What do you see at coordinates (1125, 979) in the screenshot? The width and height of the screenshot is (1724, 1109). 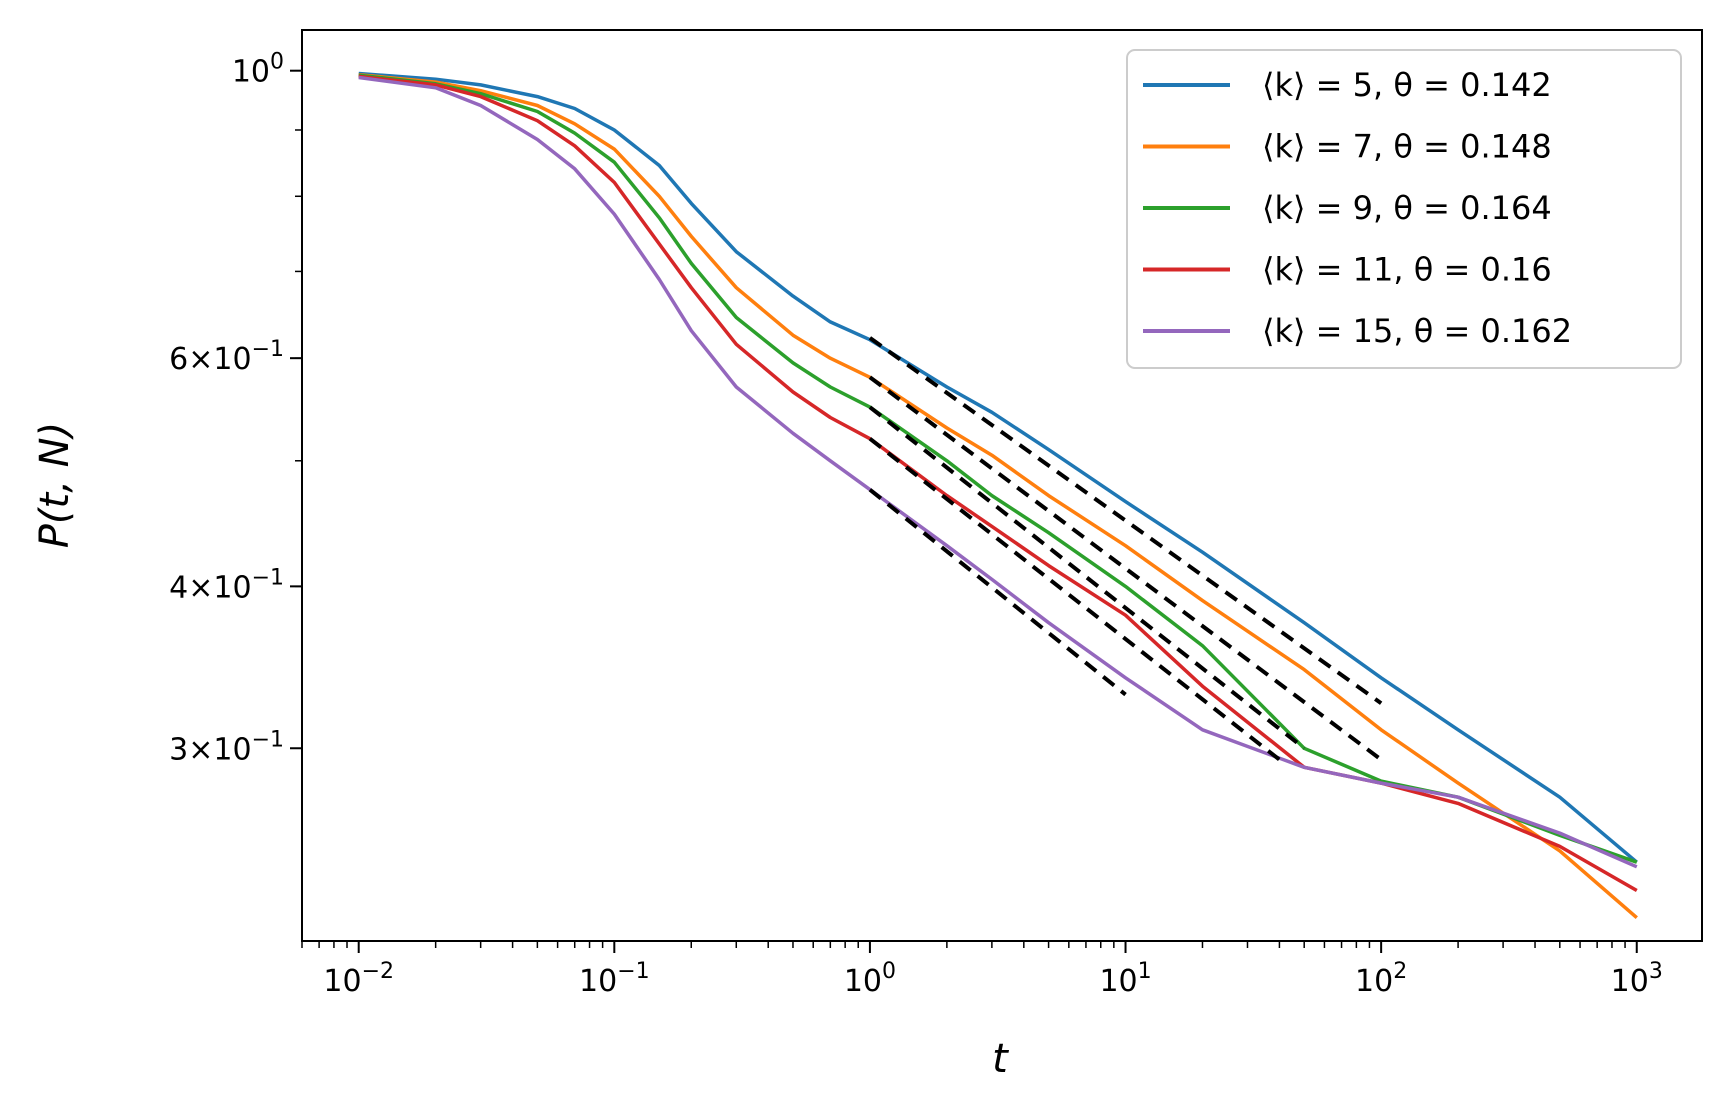 I see `x-tick-label: 10¹` at bounding box center [1125, 979].